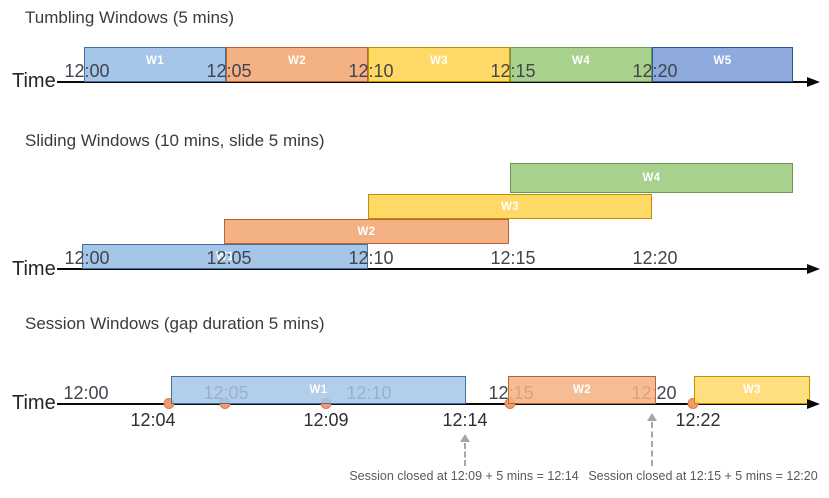  What do you see at coordinates (175, 140) in the screenshot?
I see `section-title: Sliding Windows (10 mins, slide 5 mins)` at bounding box center [175, 140].